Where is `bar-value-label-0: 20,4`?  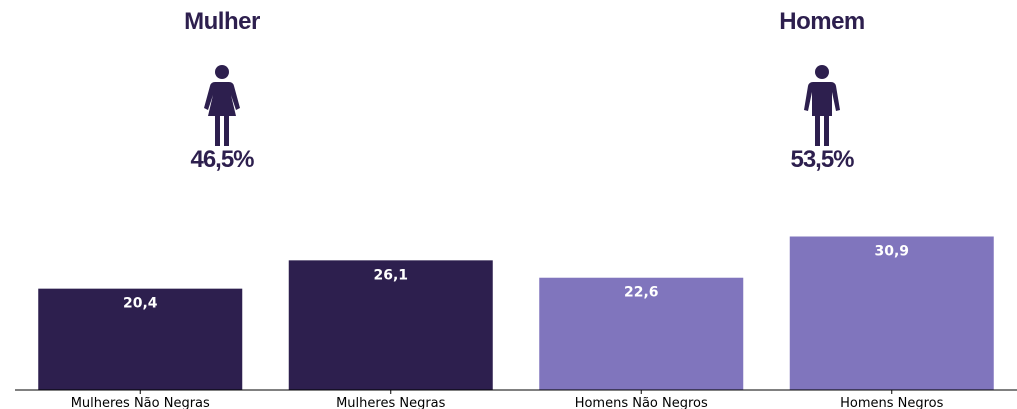 bar-value-label-0: 20,4 is located at coordinates (140, 304).